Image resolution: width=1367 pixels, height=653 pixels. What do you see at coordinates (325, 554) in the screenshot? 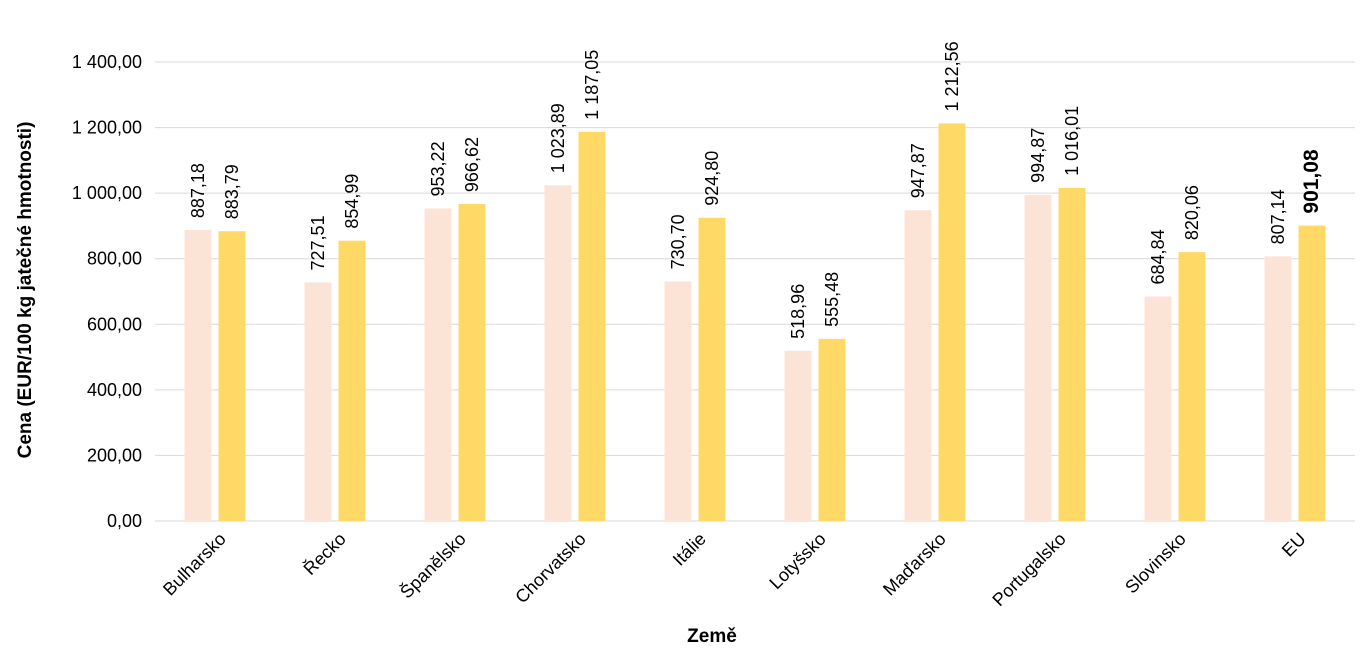
I see `x-tick-label: Řecko` at bounding box center [325, 554].